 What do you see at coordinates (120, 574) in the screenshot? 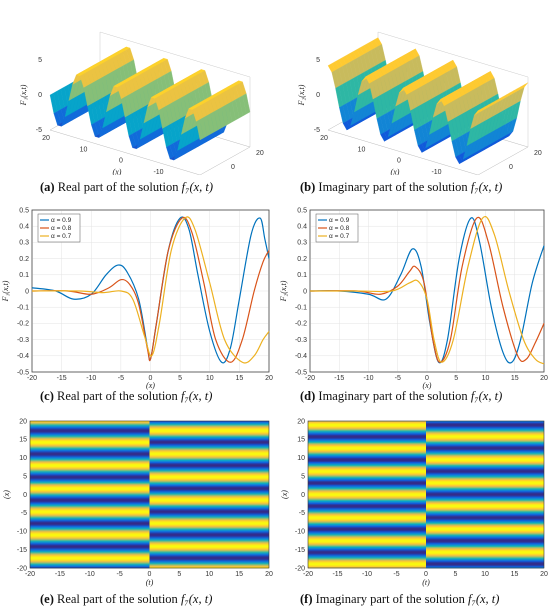
I see `x-tick-label-3: -5` at bounding box center [120, 574].